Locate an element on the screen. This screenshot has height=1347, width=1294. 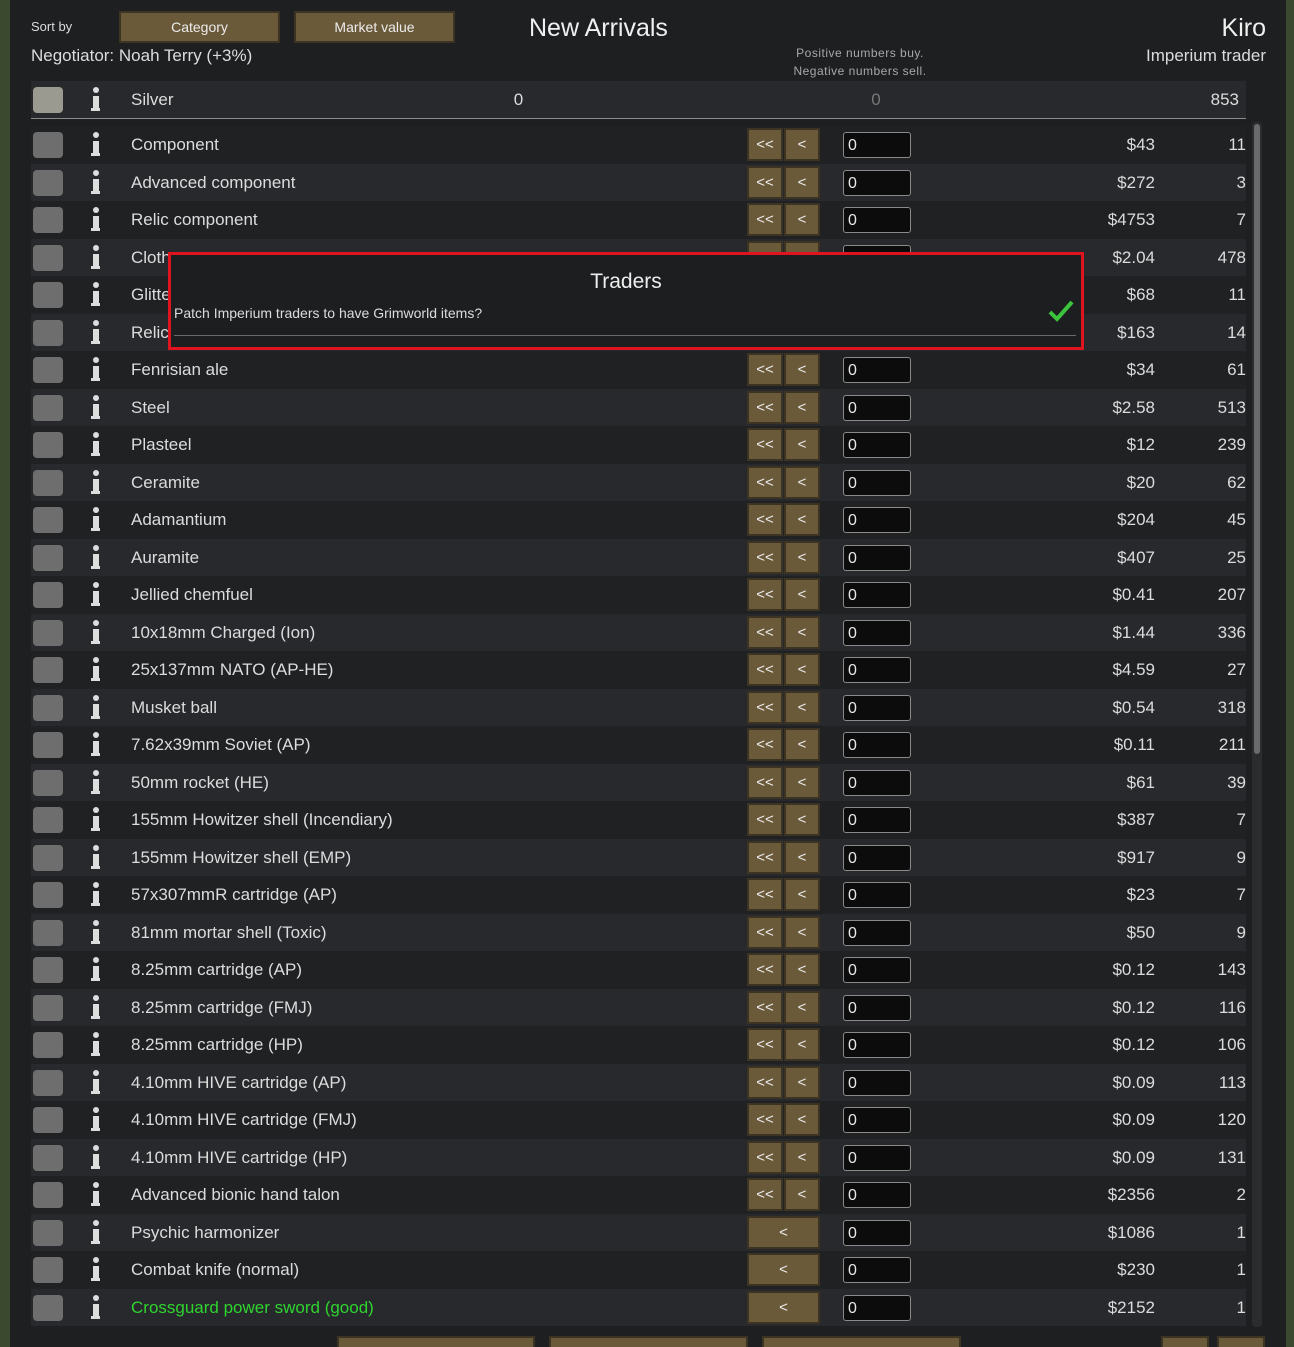
sort-button: Market value is located at coordinates (374, 27).